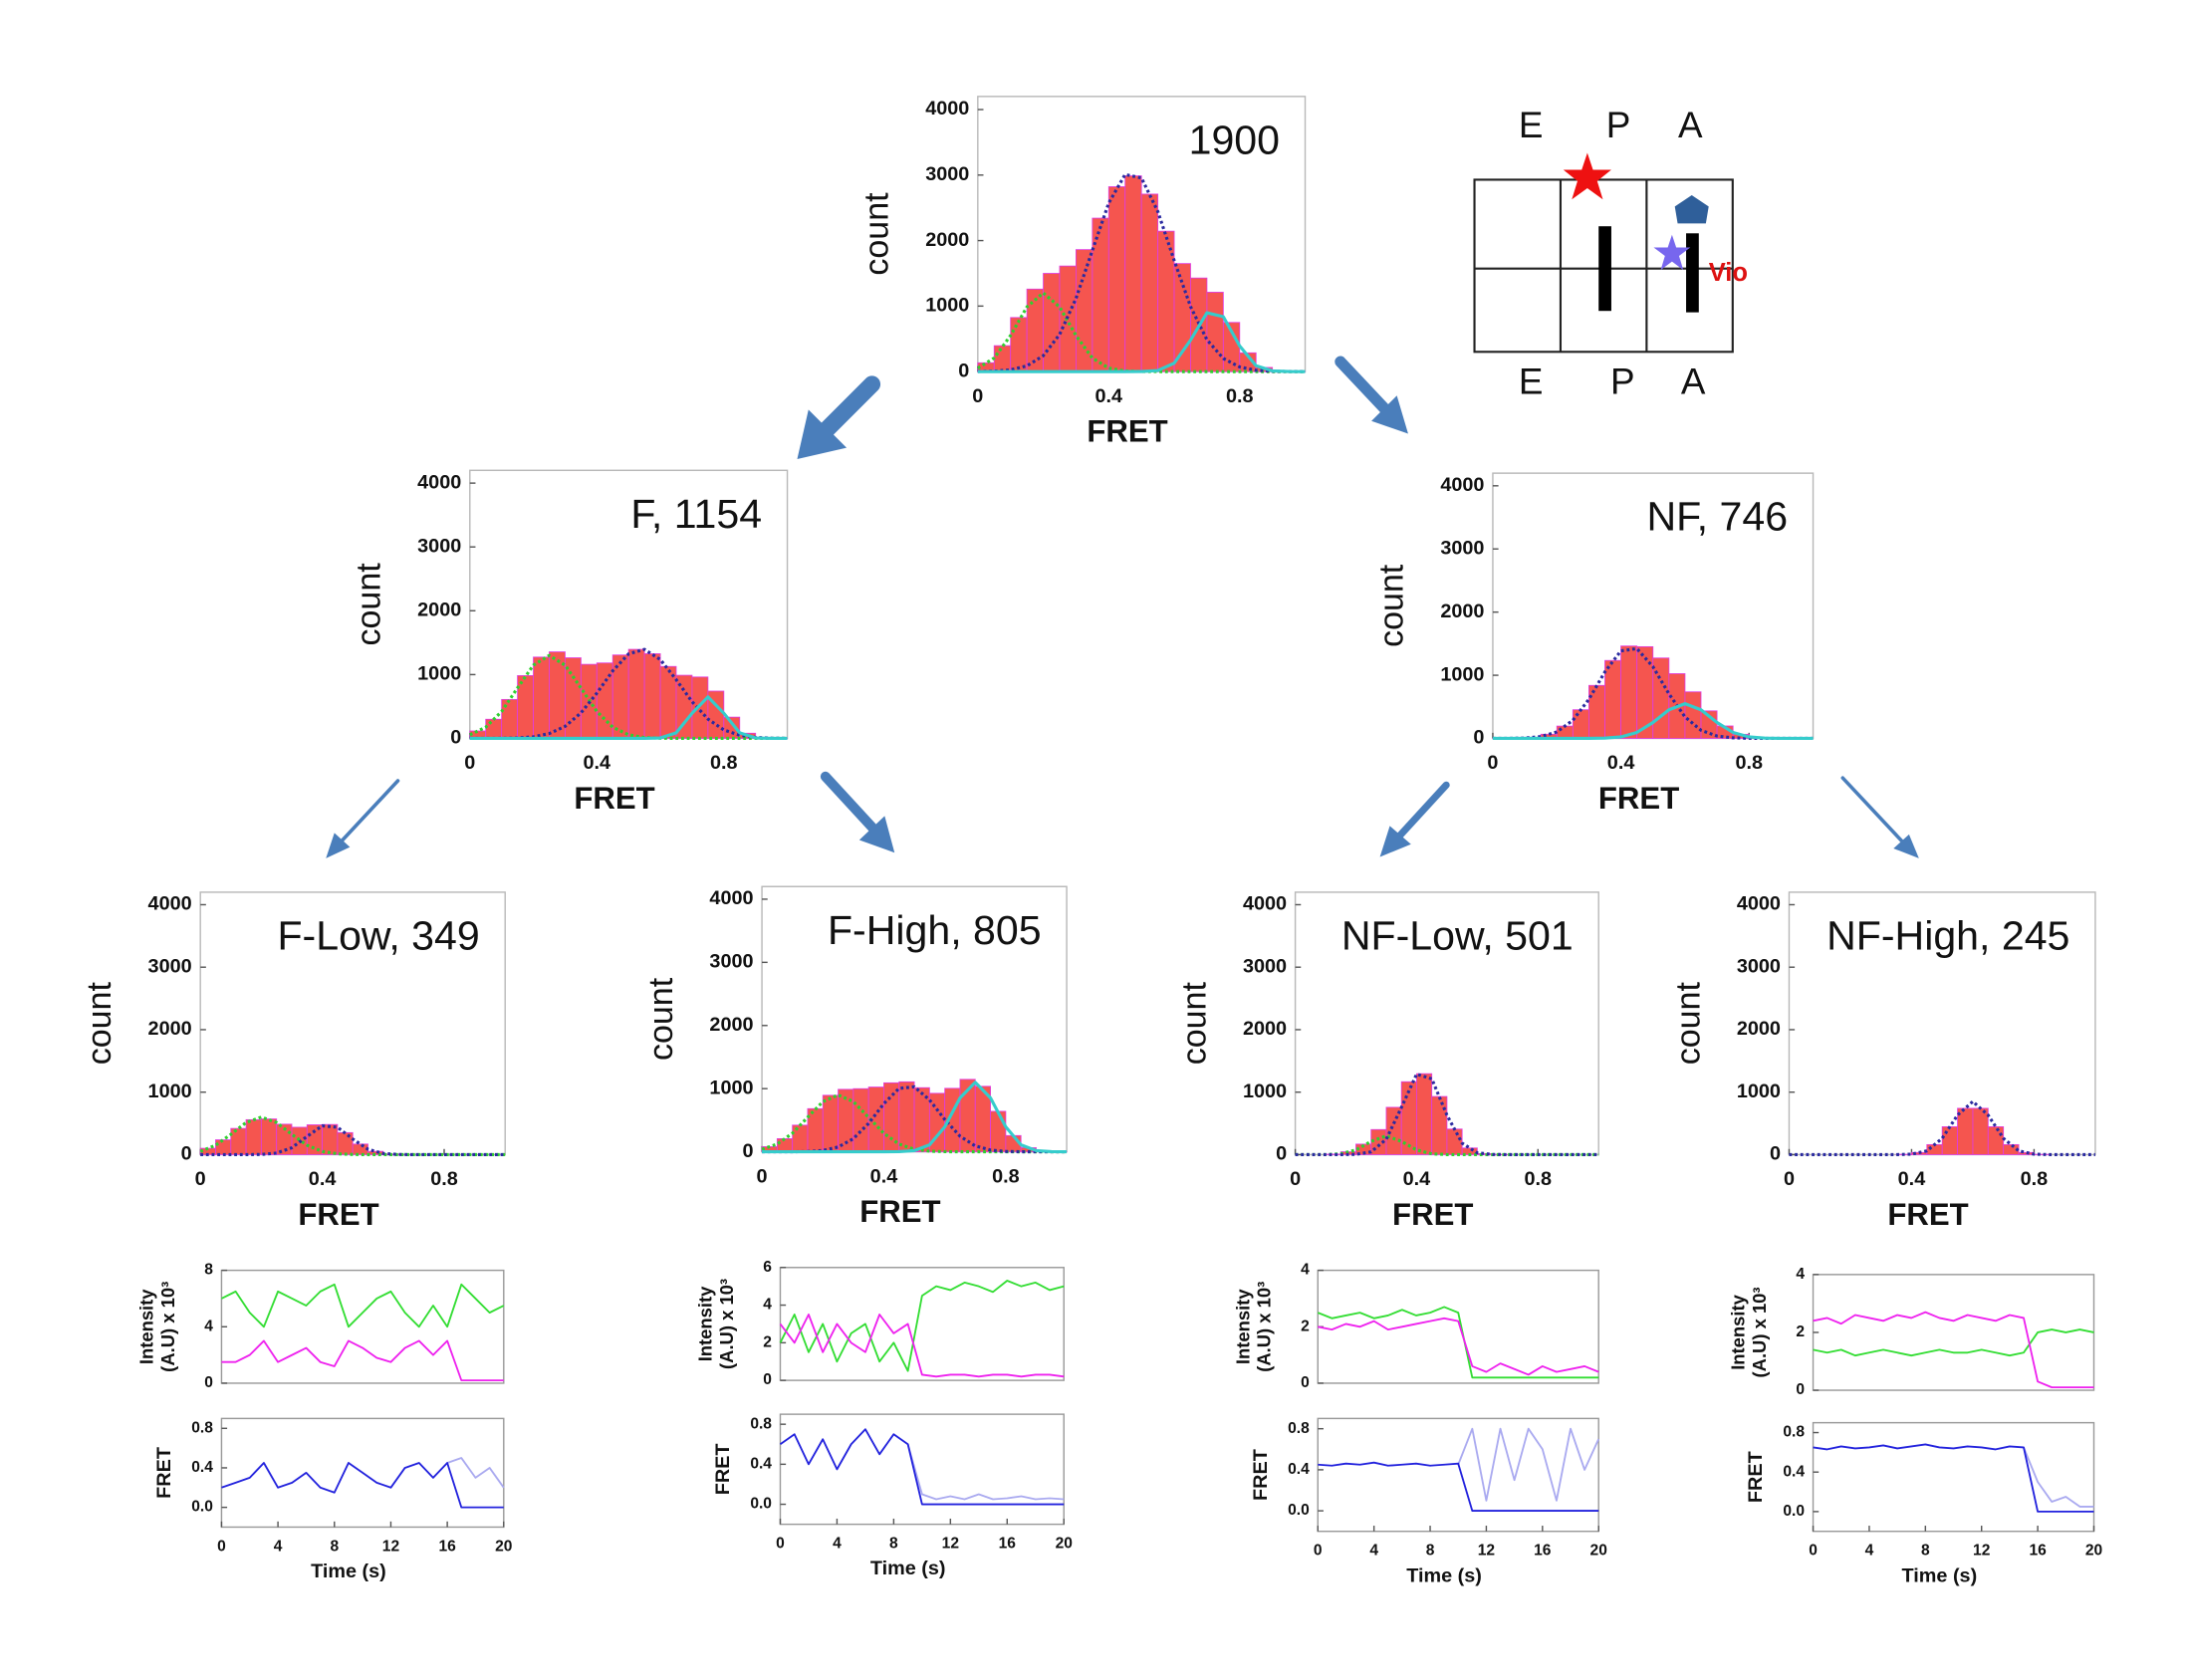 Image resolution: width=2187 pixels, height=1680 pixels. What do you see at coordinates (1760, 1332) in the screenshot?
I see `y-axis-label: (A.U) x 10³` at bounding box center [1760, 1332].